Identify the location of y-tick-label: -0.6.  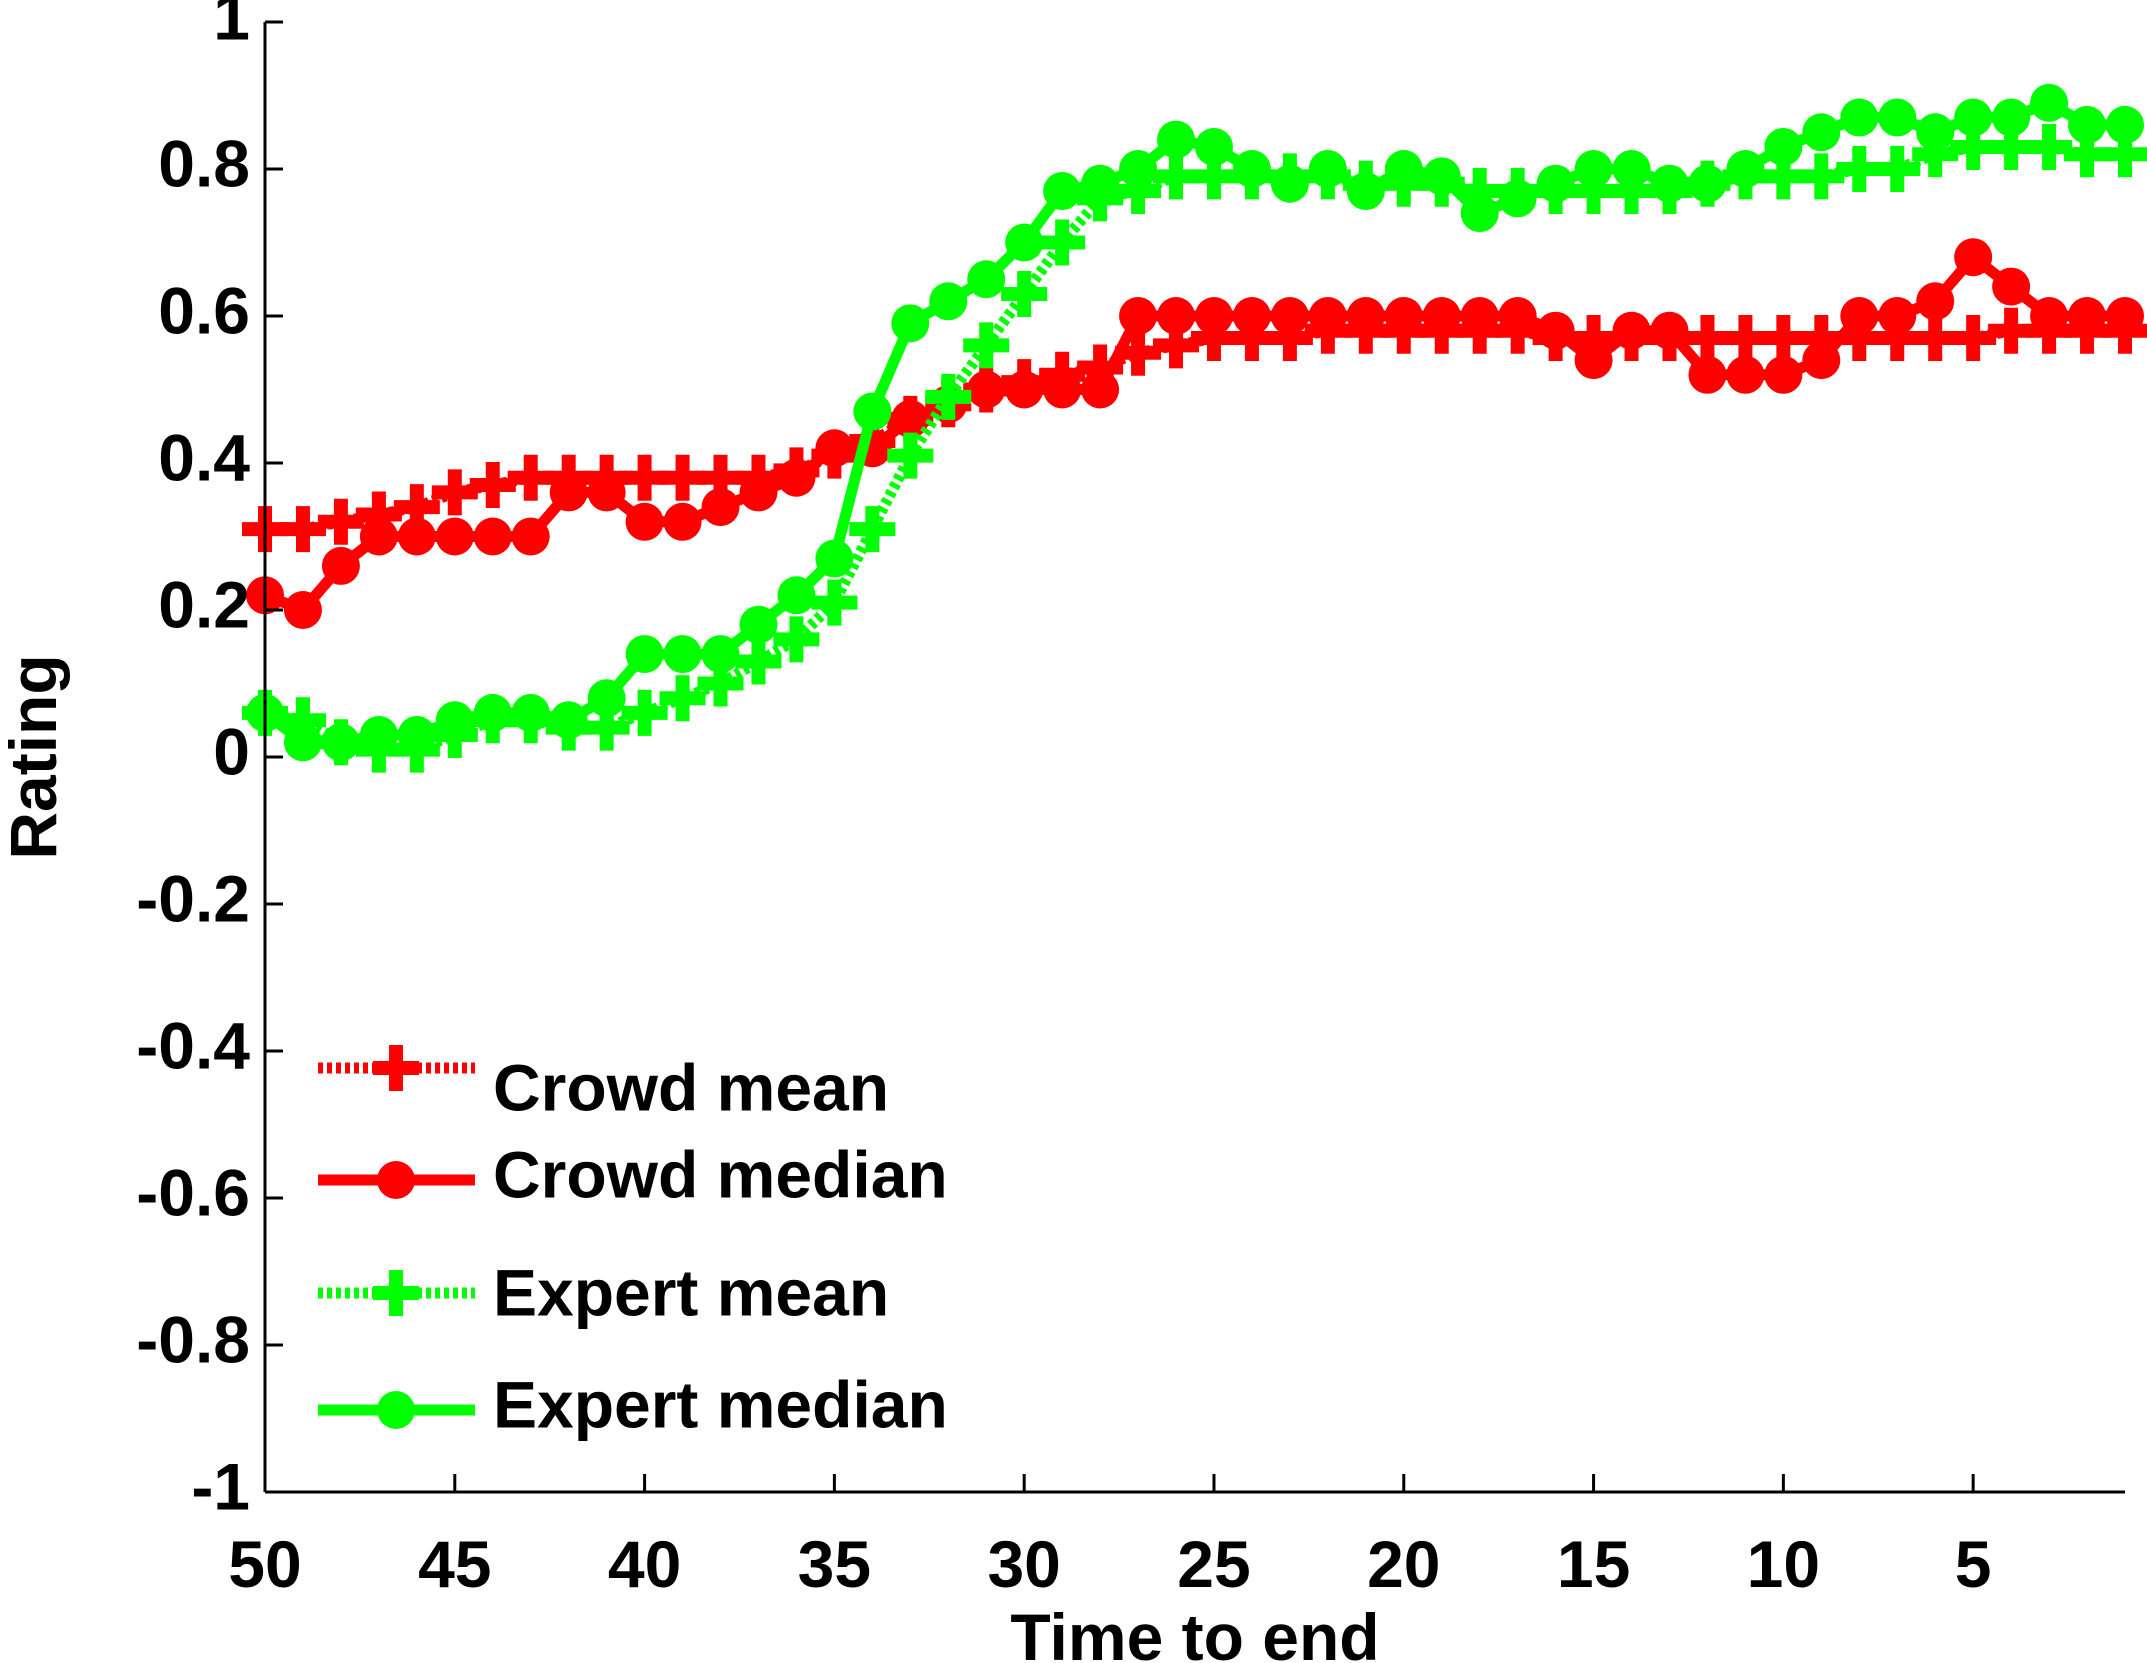
(193, 1192).